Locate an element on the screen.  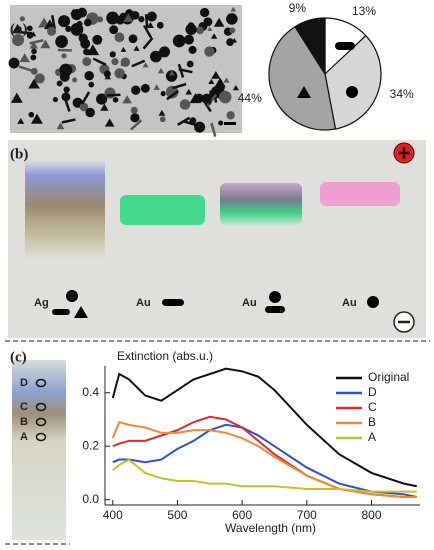
legend-label: C is located at coordinates (372, 407).